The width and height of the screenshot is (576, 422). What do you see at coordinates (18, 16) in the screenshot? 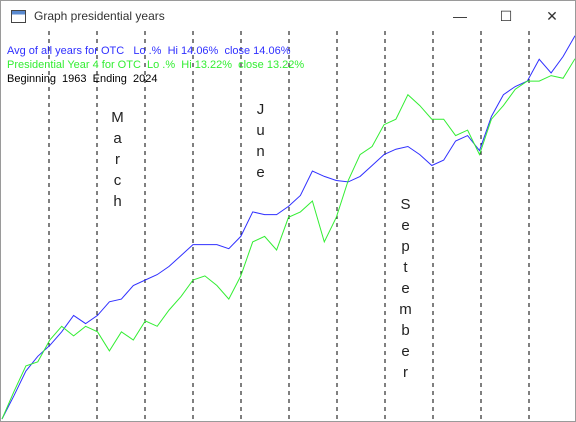
I see `app-icon` at bounding box center [18, 16].